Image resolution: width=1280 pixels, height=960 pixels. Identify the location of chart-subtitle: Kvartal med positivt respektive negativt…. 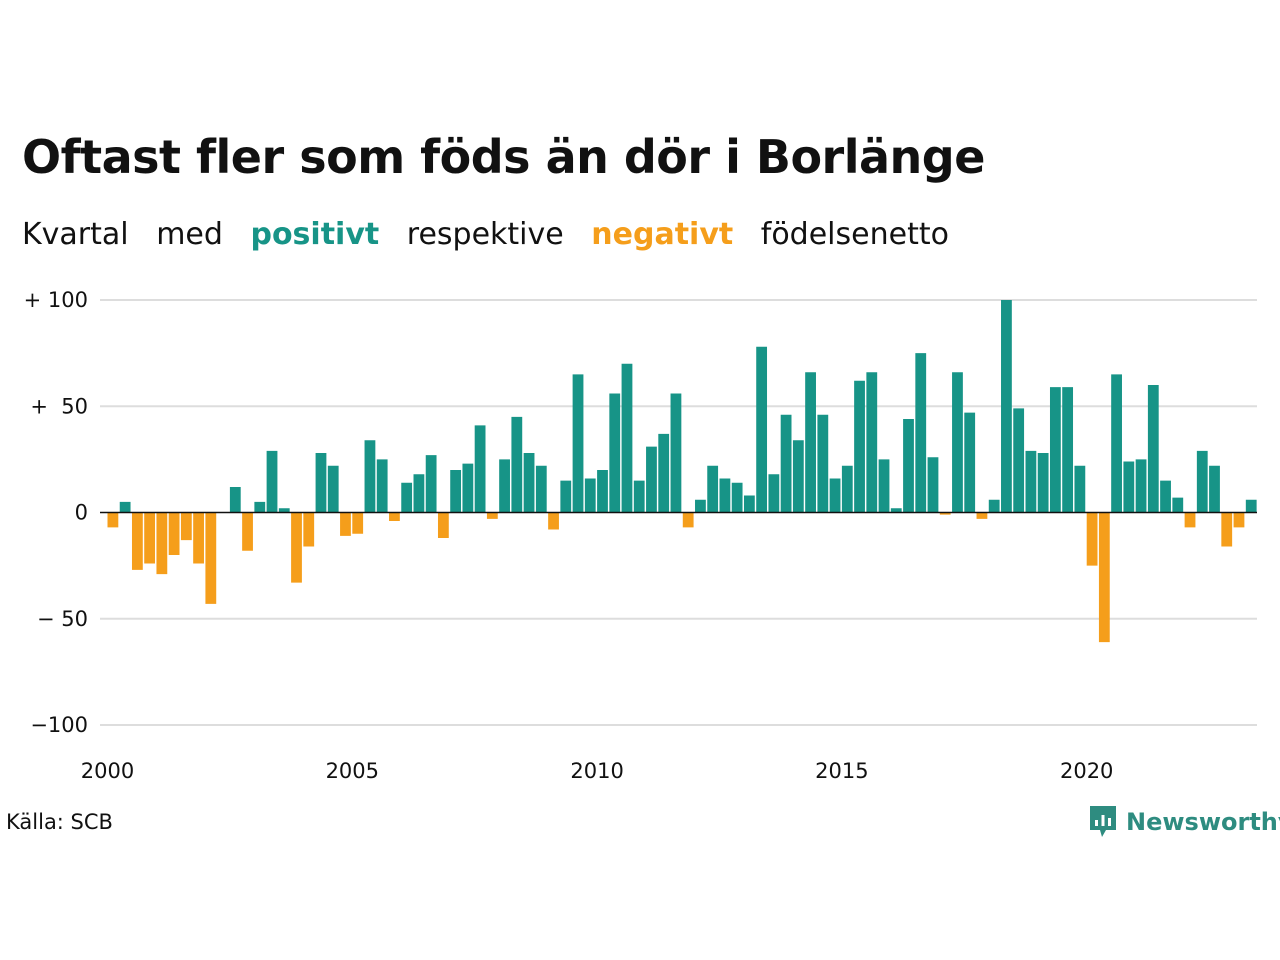
(494, 234).